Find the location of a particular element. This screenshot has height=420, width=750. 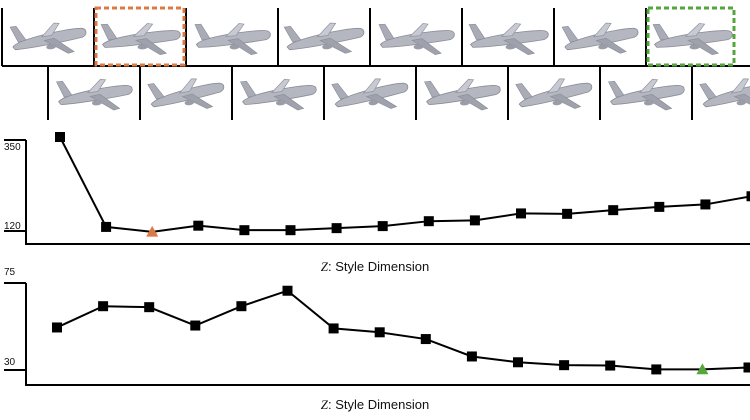

bottom-x-axis-text: : Style Dimension is located at coordinates (379, 404).